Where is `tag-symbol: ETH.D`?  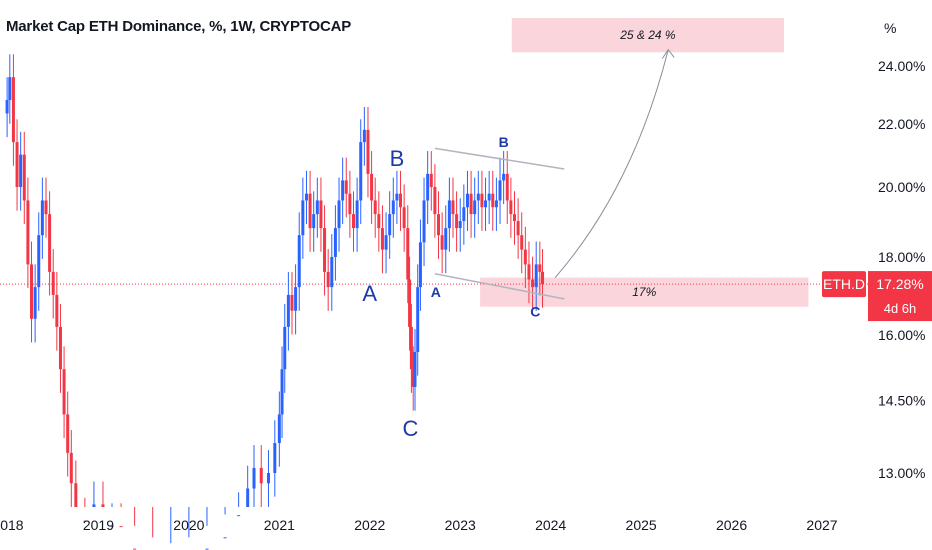 tag-symbol: ETH.D is located at coordinates (844, 284).